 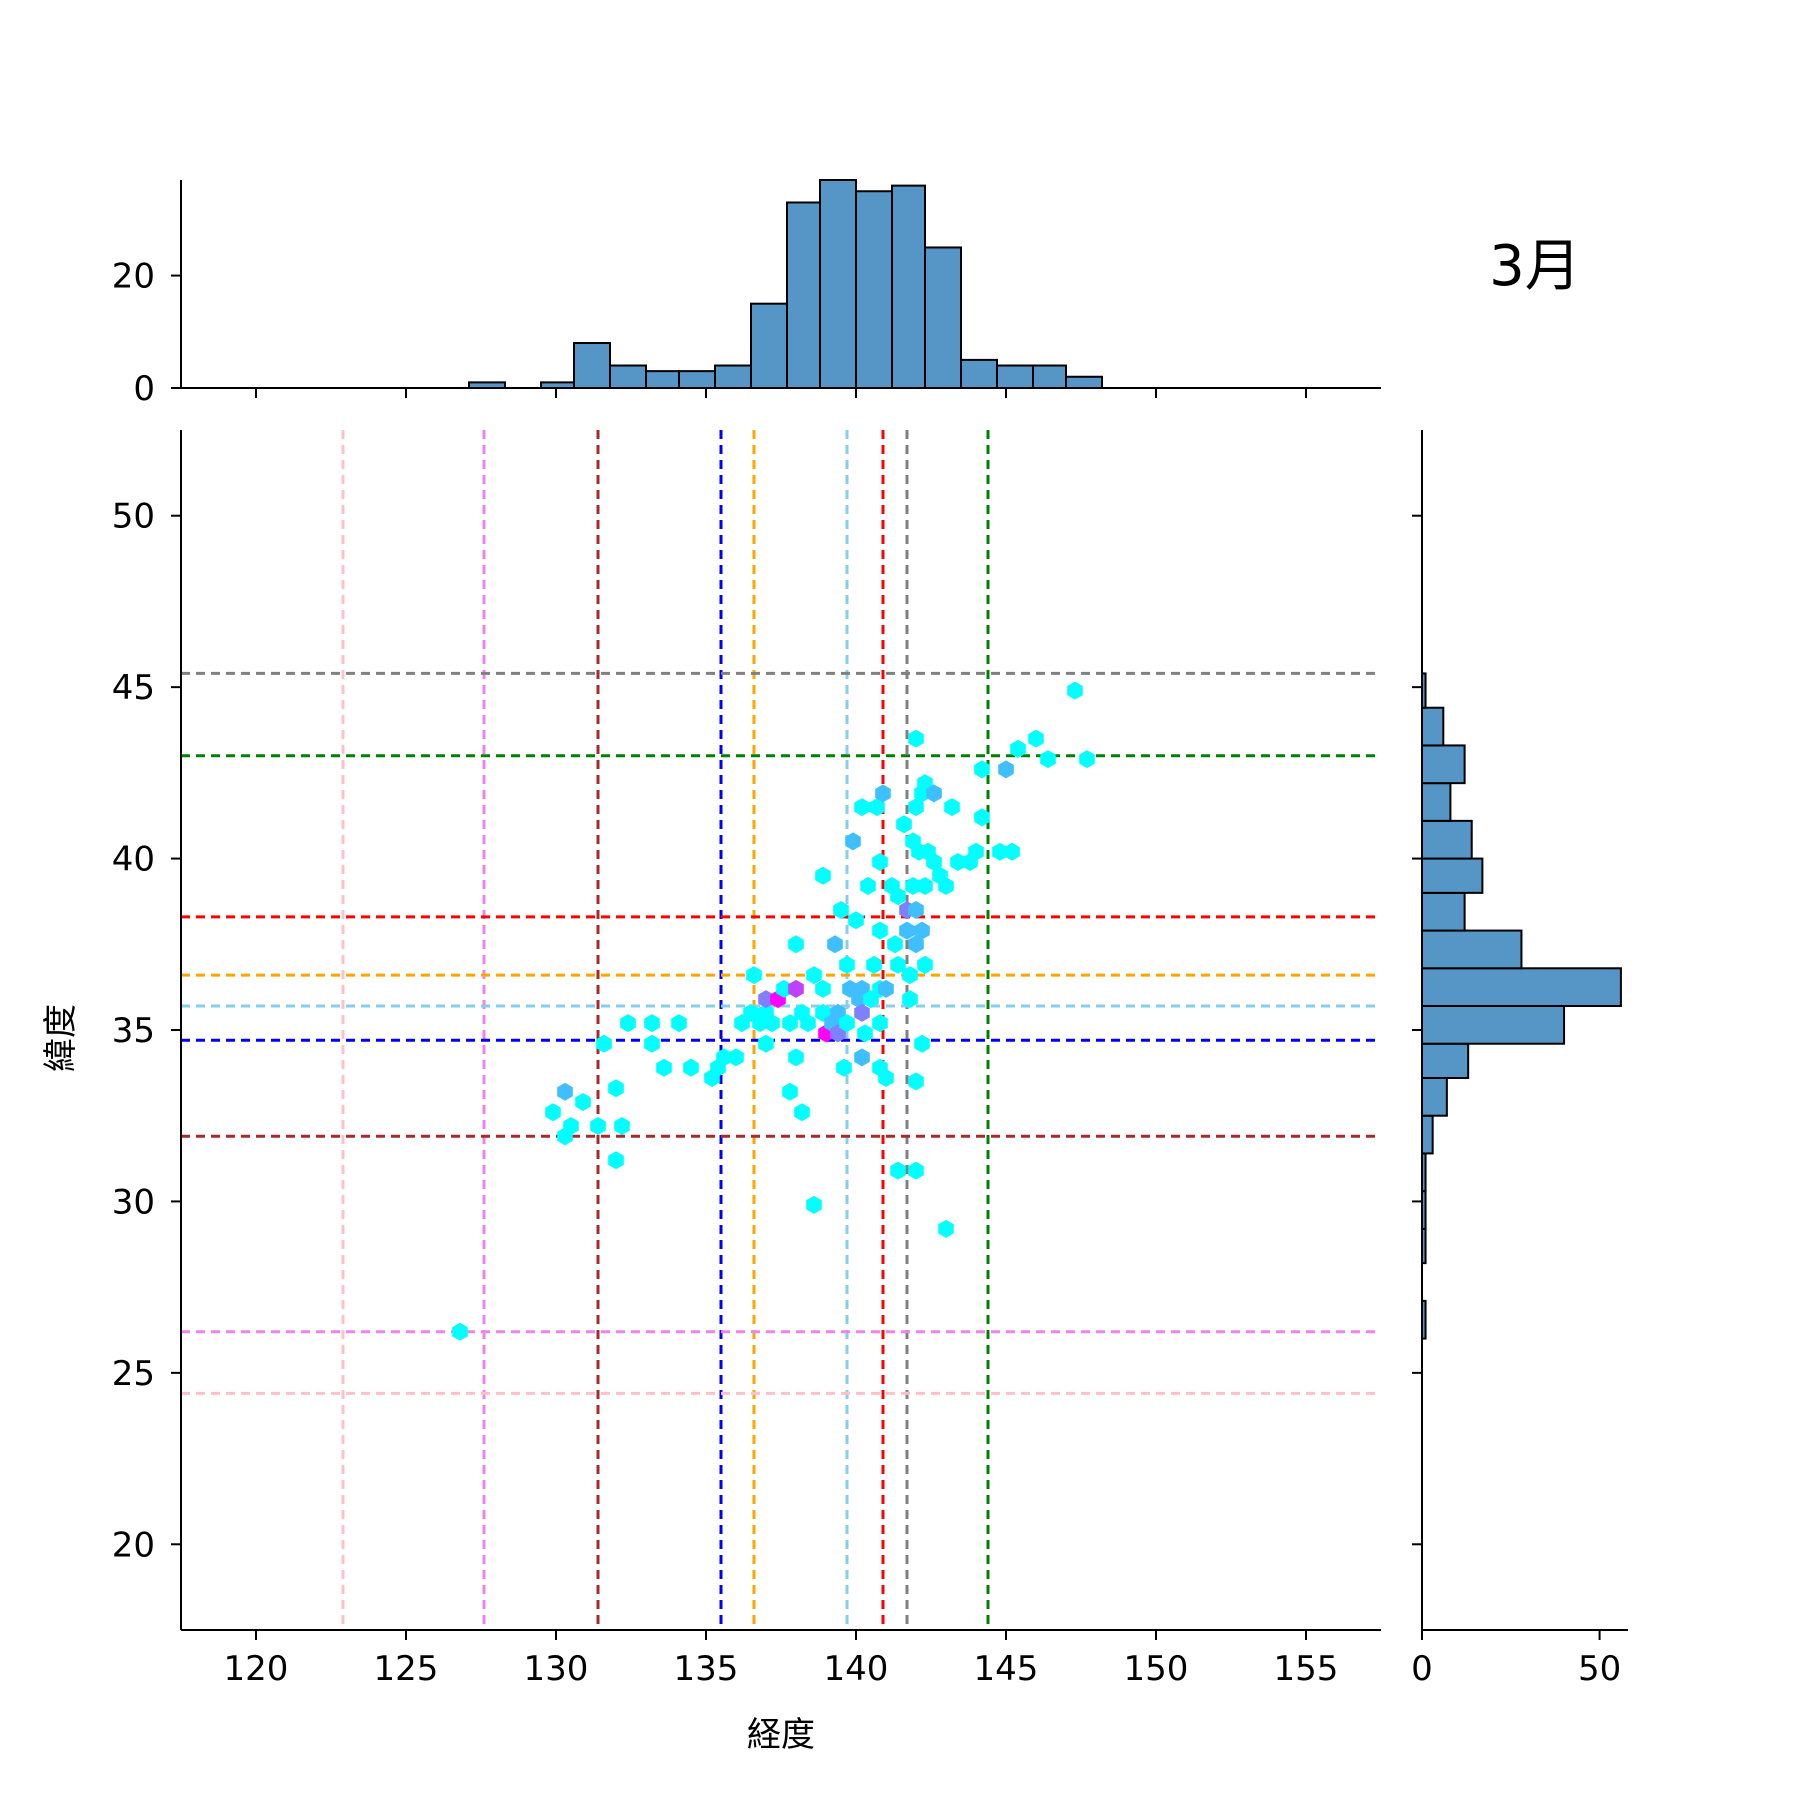 I want to click on x-tick-label: 130, so click(x=556, y=1669).